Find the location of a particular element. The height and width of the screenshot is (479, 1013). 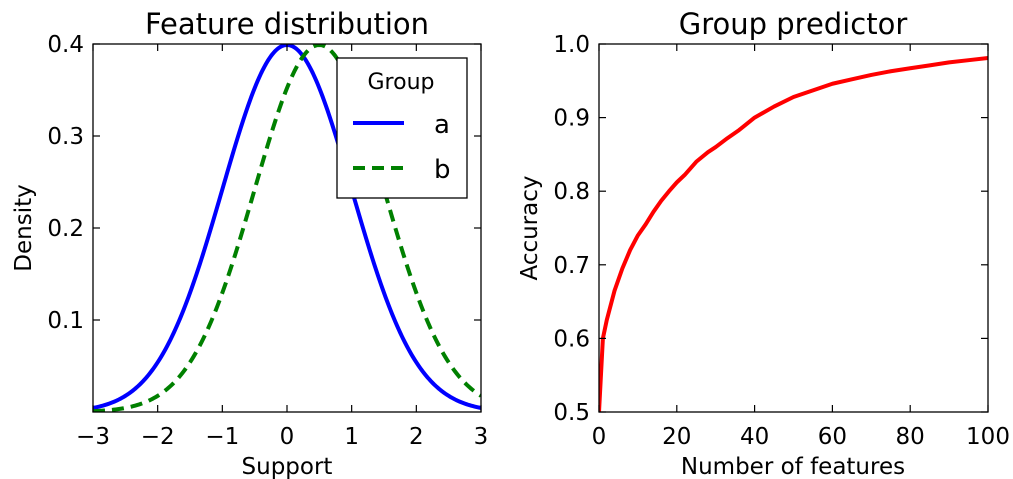

x-axis-label: Number of features is located at coordinates (793, 466).